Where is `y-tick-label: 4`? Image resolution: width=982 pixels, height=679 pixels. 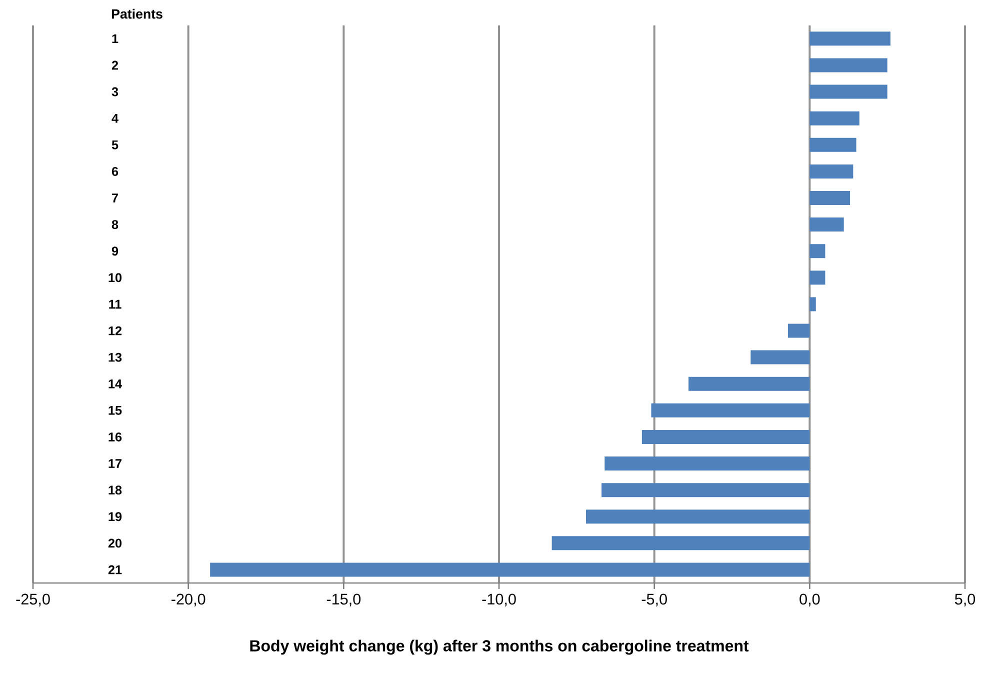 y-tick-label: 4 is located at coordinates (115, 118).